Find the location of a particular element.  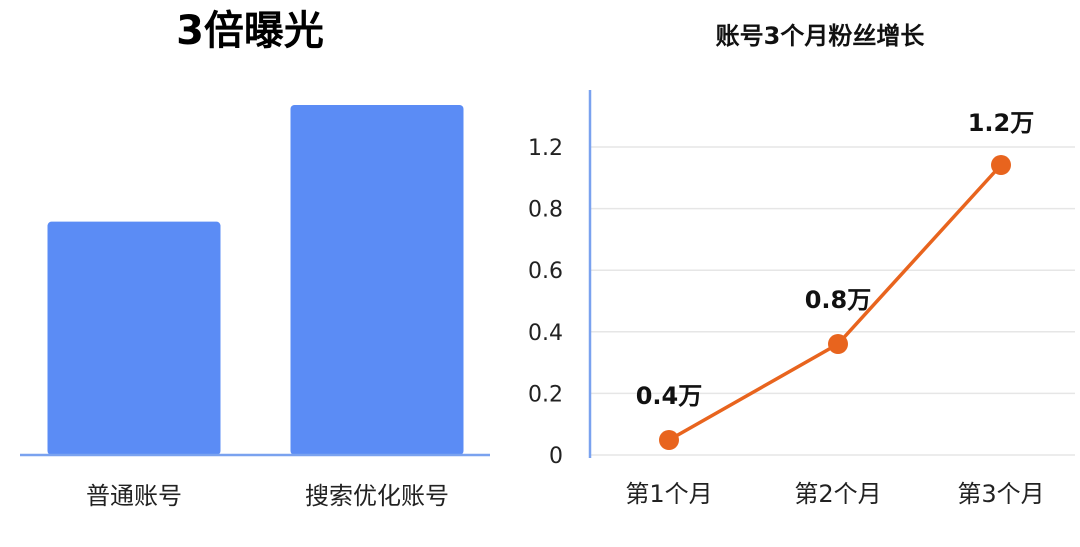

y-tick-label: 0.8 is located at coordinates (545, 210).